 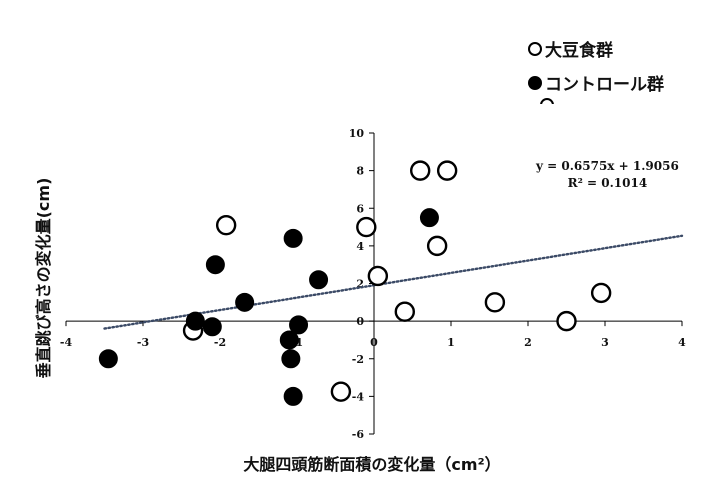 What do you see at coordinates (607, 175) in the screenshot?
I see `trendline-equation-box: y = 0.6575x + 1.9056 R² = 0.1014` at bounding box center [607, 175].